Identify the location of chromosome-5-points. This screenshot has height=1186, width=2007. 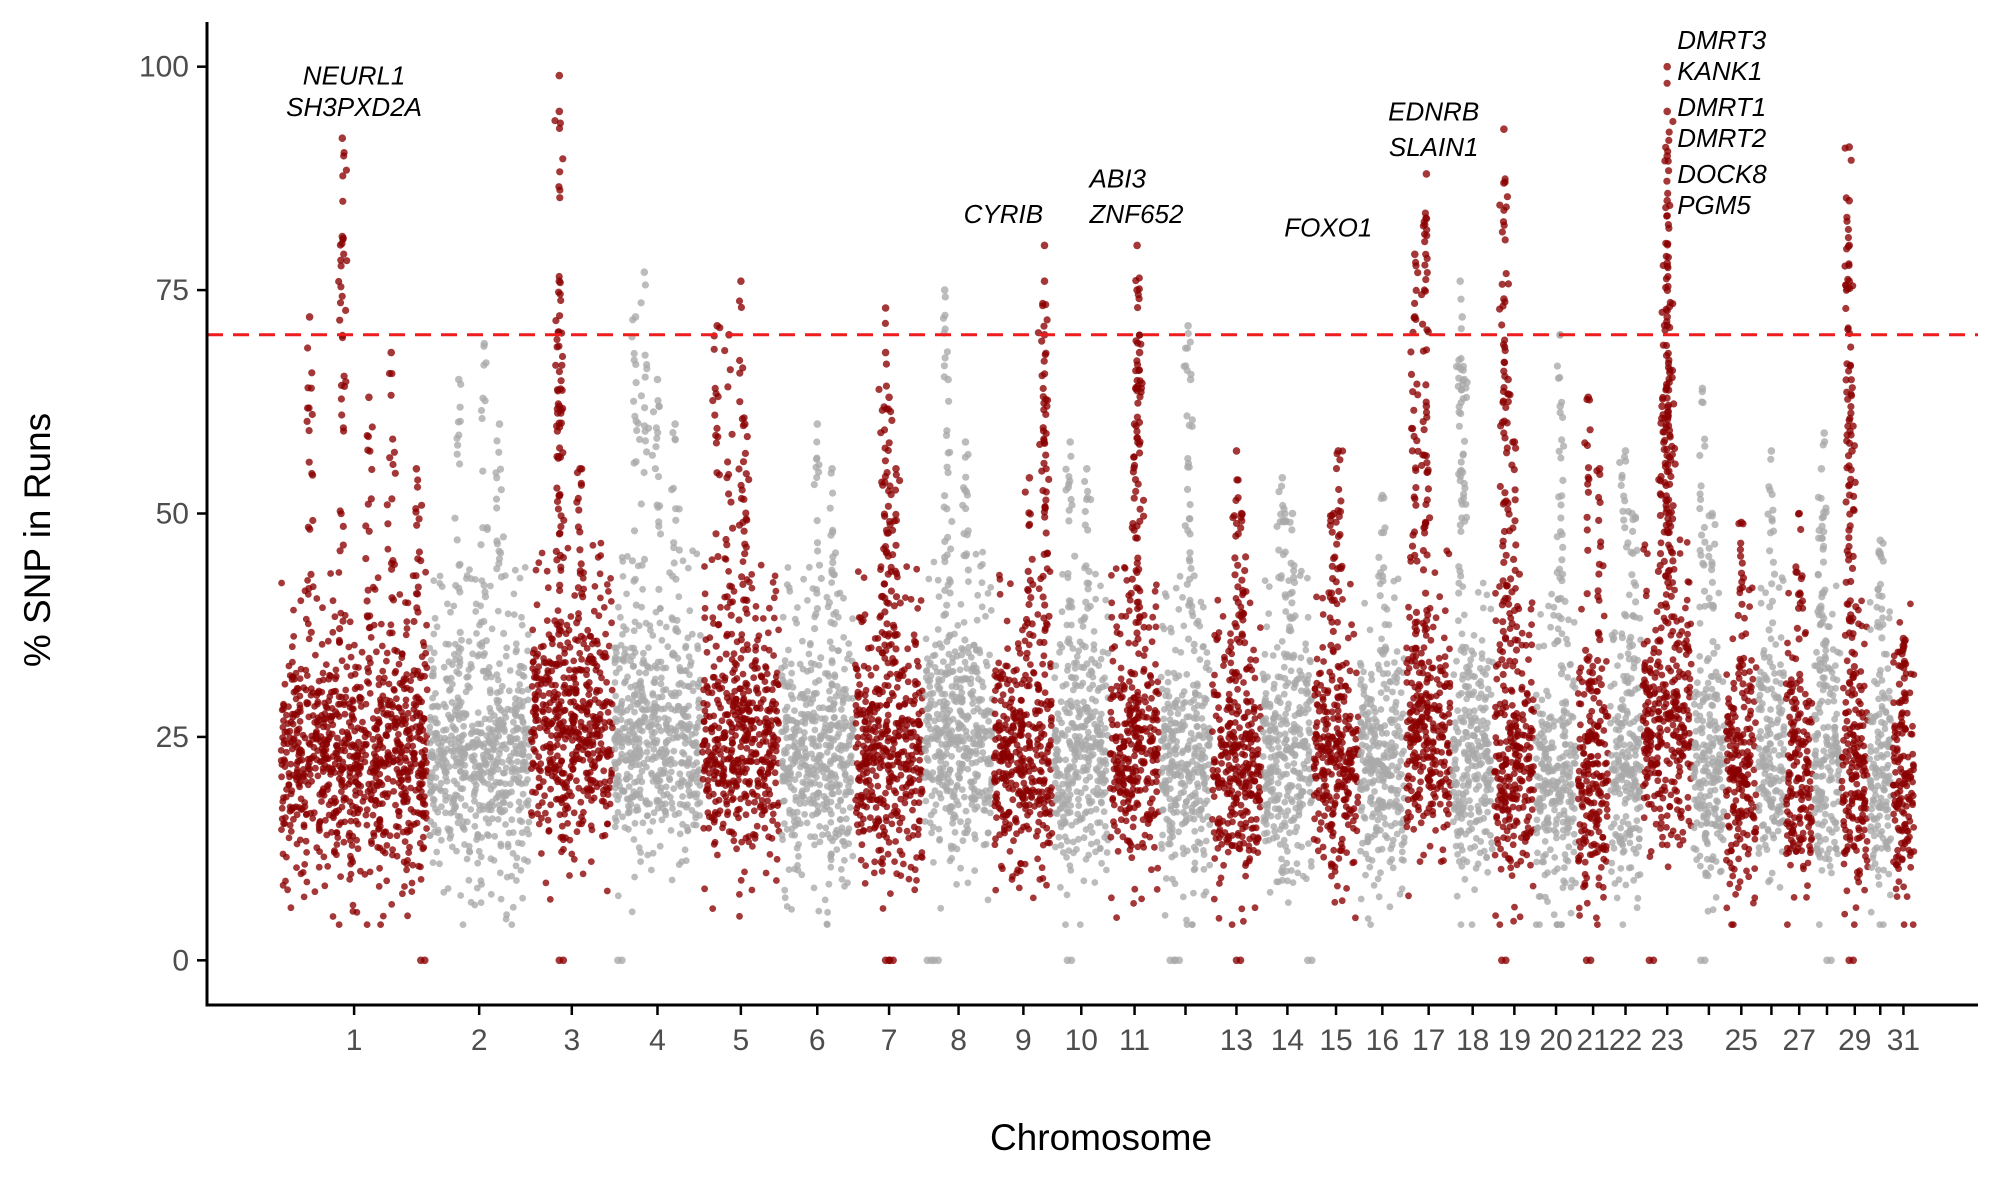
(741, 598).